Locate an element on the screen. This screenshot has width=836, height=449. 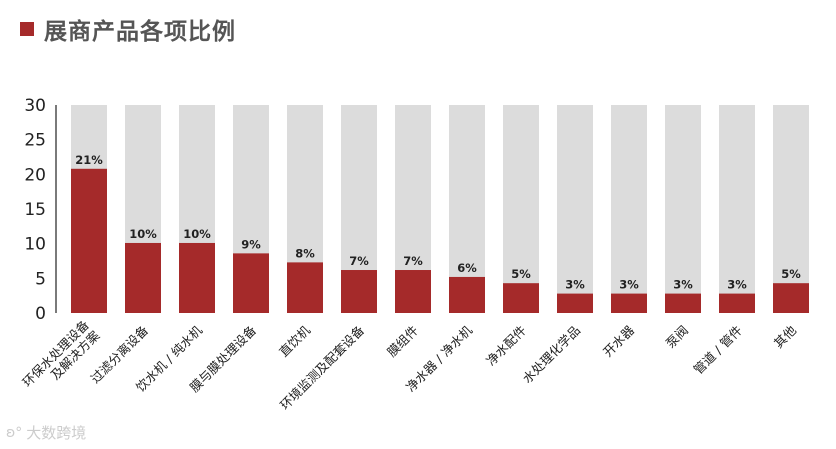
data-label: 8% is located at coordinates (305, 253).